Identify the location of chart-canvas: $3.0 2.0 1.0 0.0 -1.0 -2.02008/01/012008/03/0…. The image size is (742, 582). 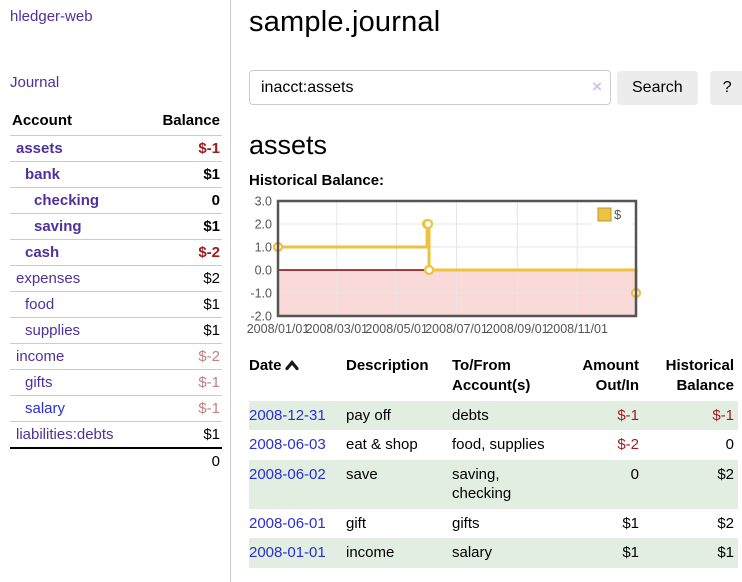
(444, 265).